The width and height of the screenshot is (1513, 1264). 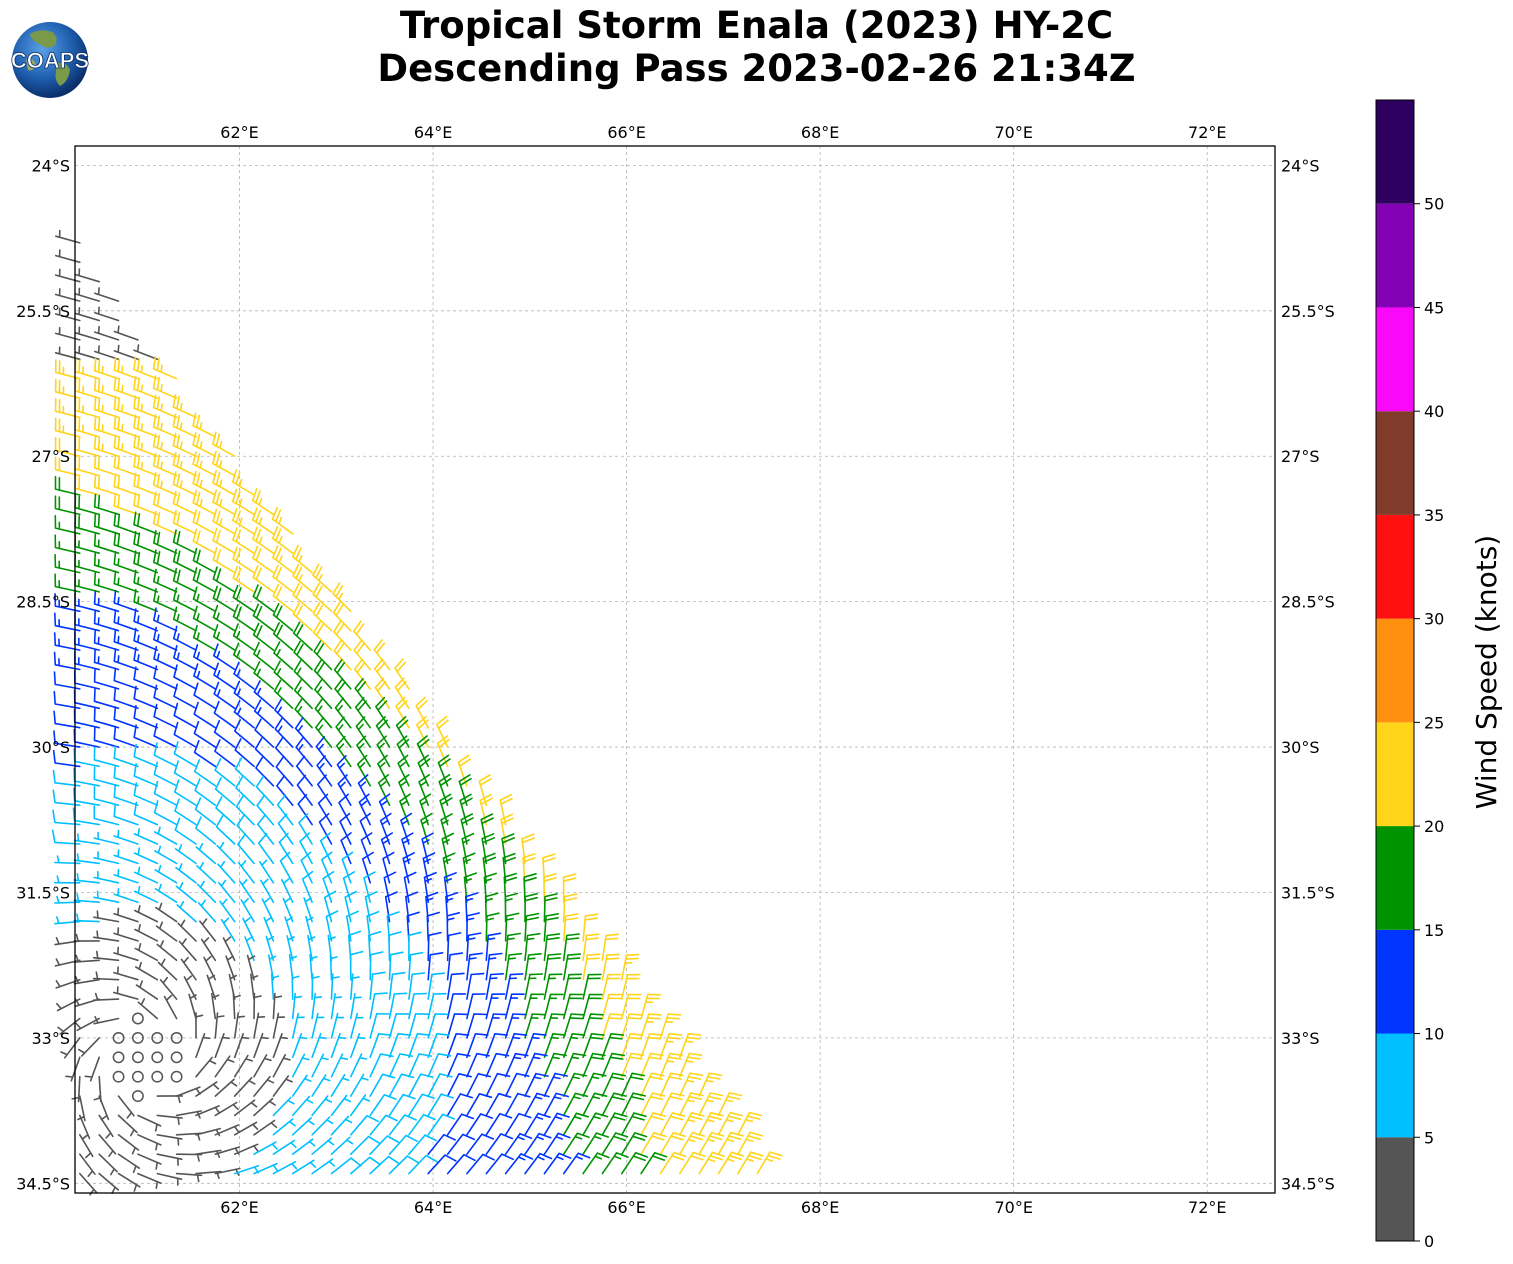 What do you see at coordinates (1308, 1183) in the screenshot?
I see `lat-tick-label-right: 34.5°S` at bounding box center [1308, 1183].